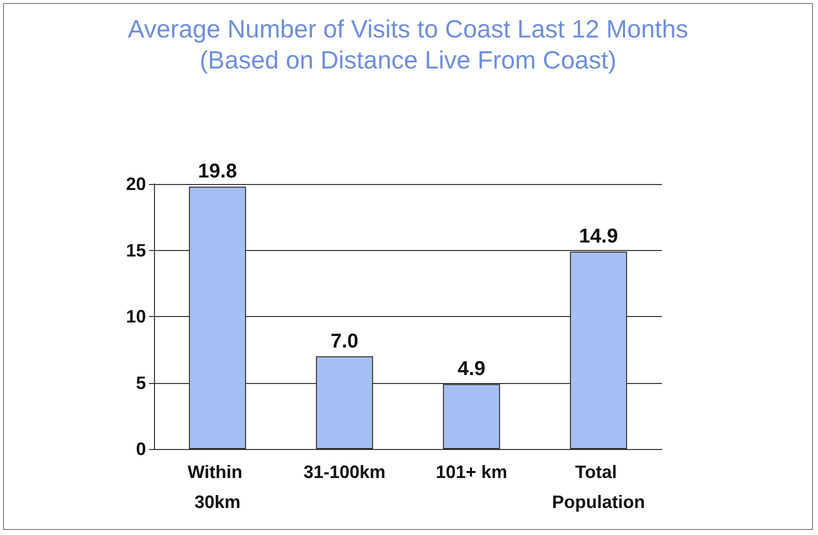 This screenshot has width=818, height=535. I want to click on y-tick-label: 20, so click(136, 184).